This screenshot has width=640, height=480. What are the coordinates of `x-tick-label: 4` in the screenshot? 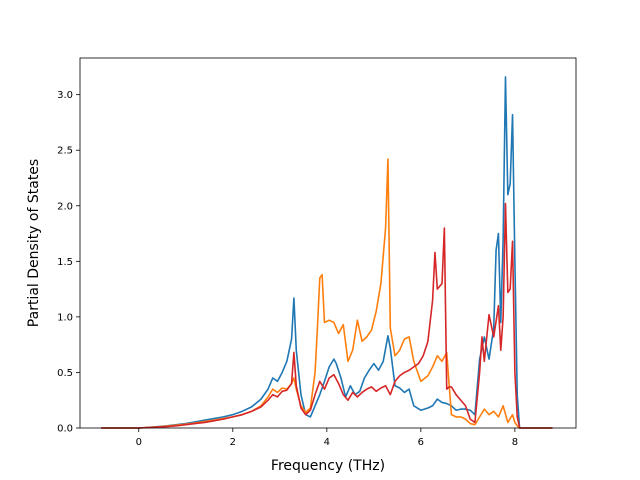 It's located at (327, 442).